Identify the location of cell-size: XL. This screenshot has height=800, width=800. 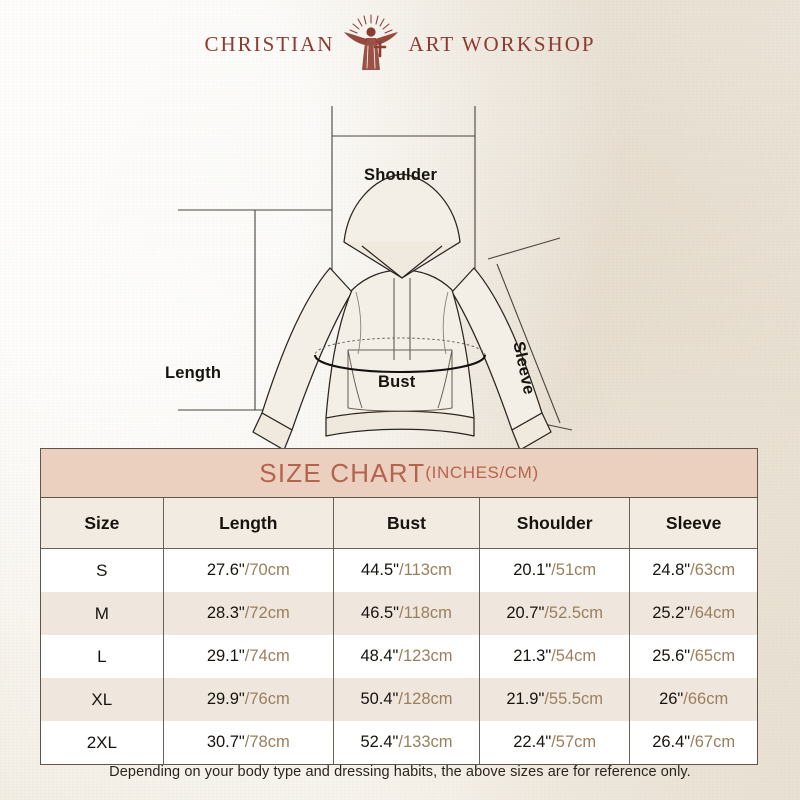
(102, 699).